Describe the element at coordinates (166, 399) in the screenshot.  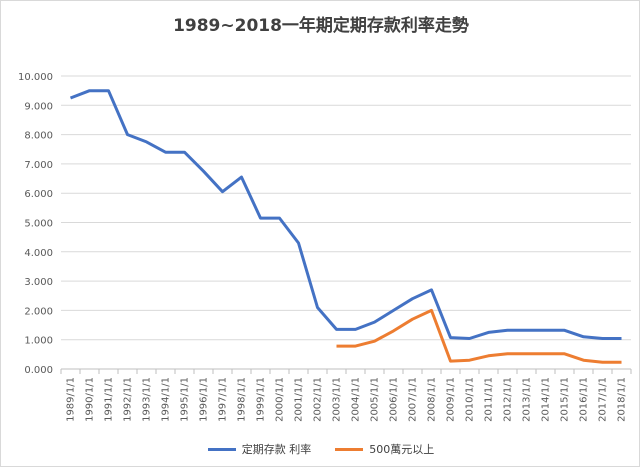
I see `x-tick-label: 1994/1/1` at that location.